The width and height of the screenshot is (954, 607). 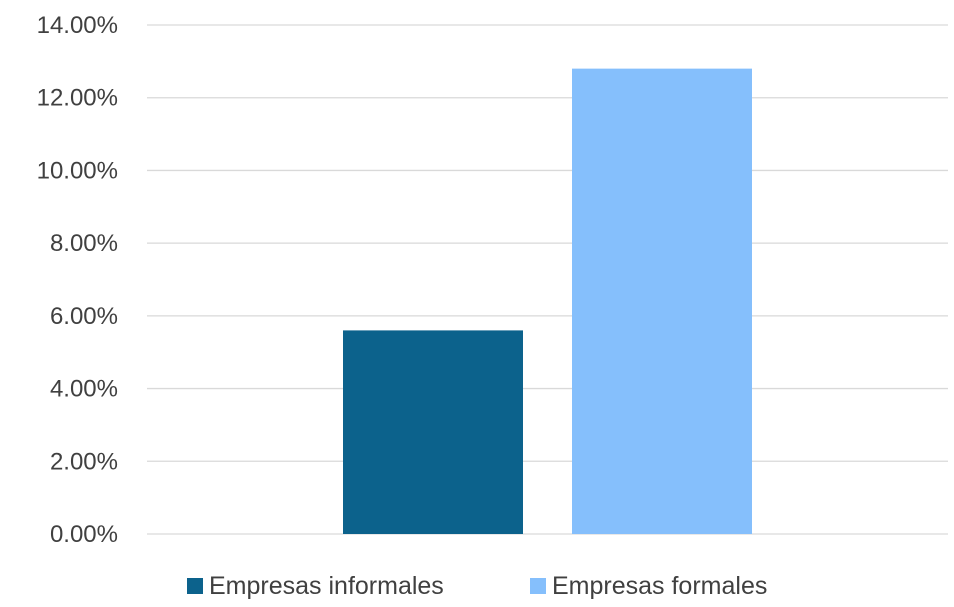 What do you see at coordinates (84, 534) in the screenshot?
I see `y-tick-label: 0.00%` at bounding box center [84, 534].